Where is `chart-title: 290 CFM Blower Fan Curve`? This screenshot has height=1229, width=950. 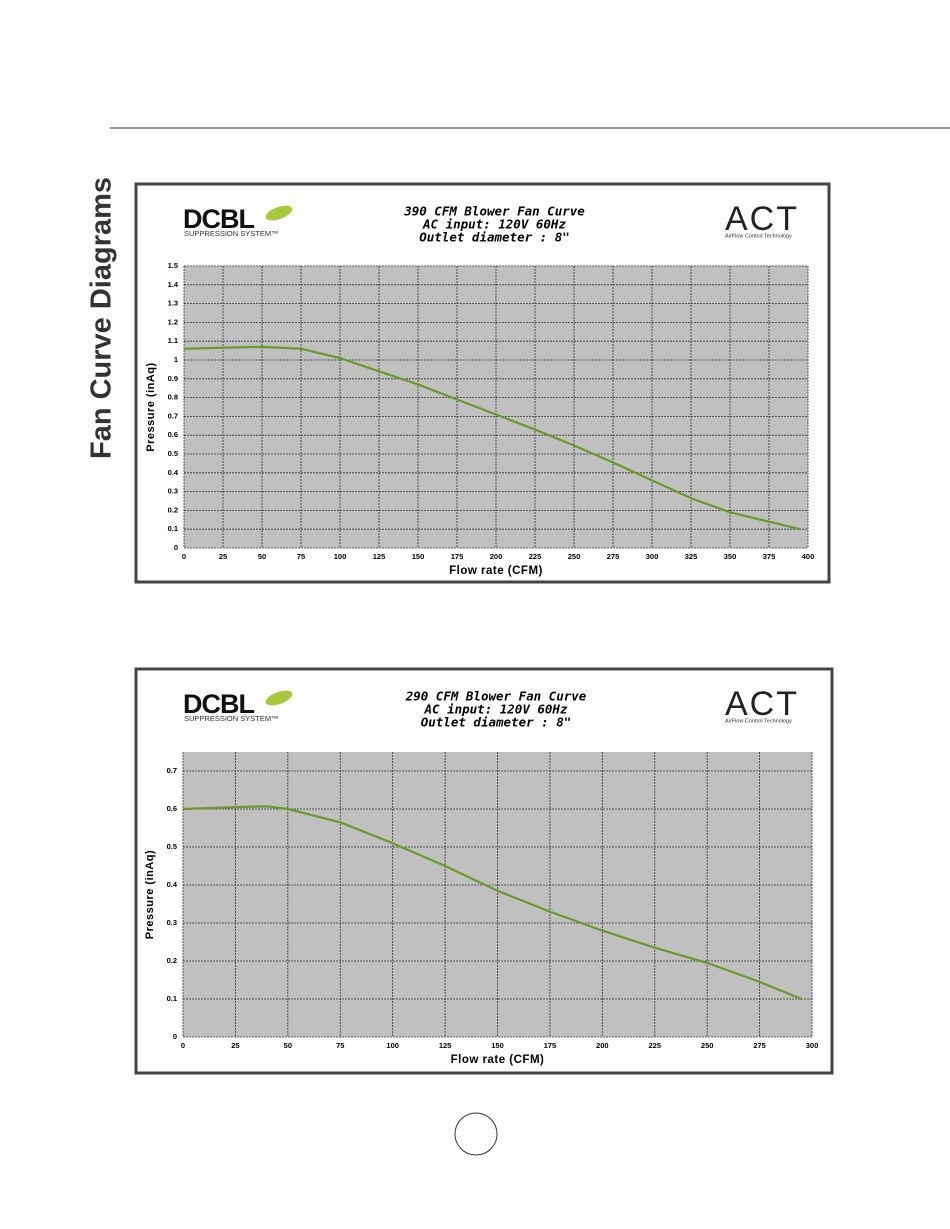 chart-title: 290 CFM Blower Fan Curve is located at coordinates (496, 696).